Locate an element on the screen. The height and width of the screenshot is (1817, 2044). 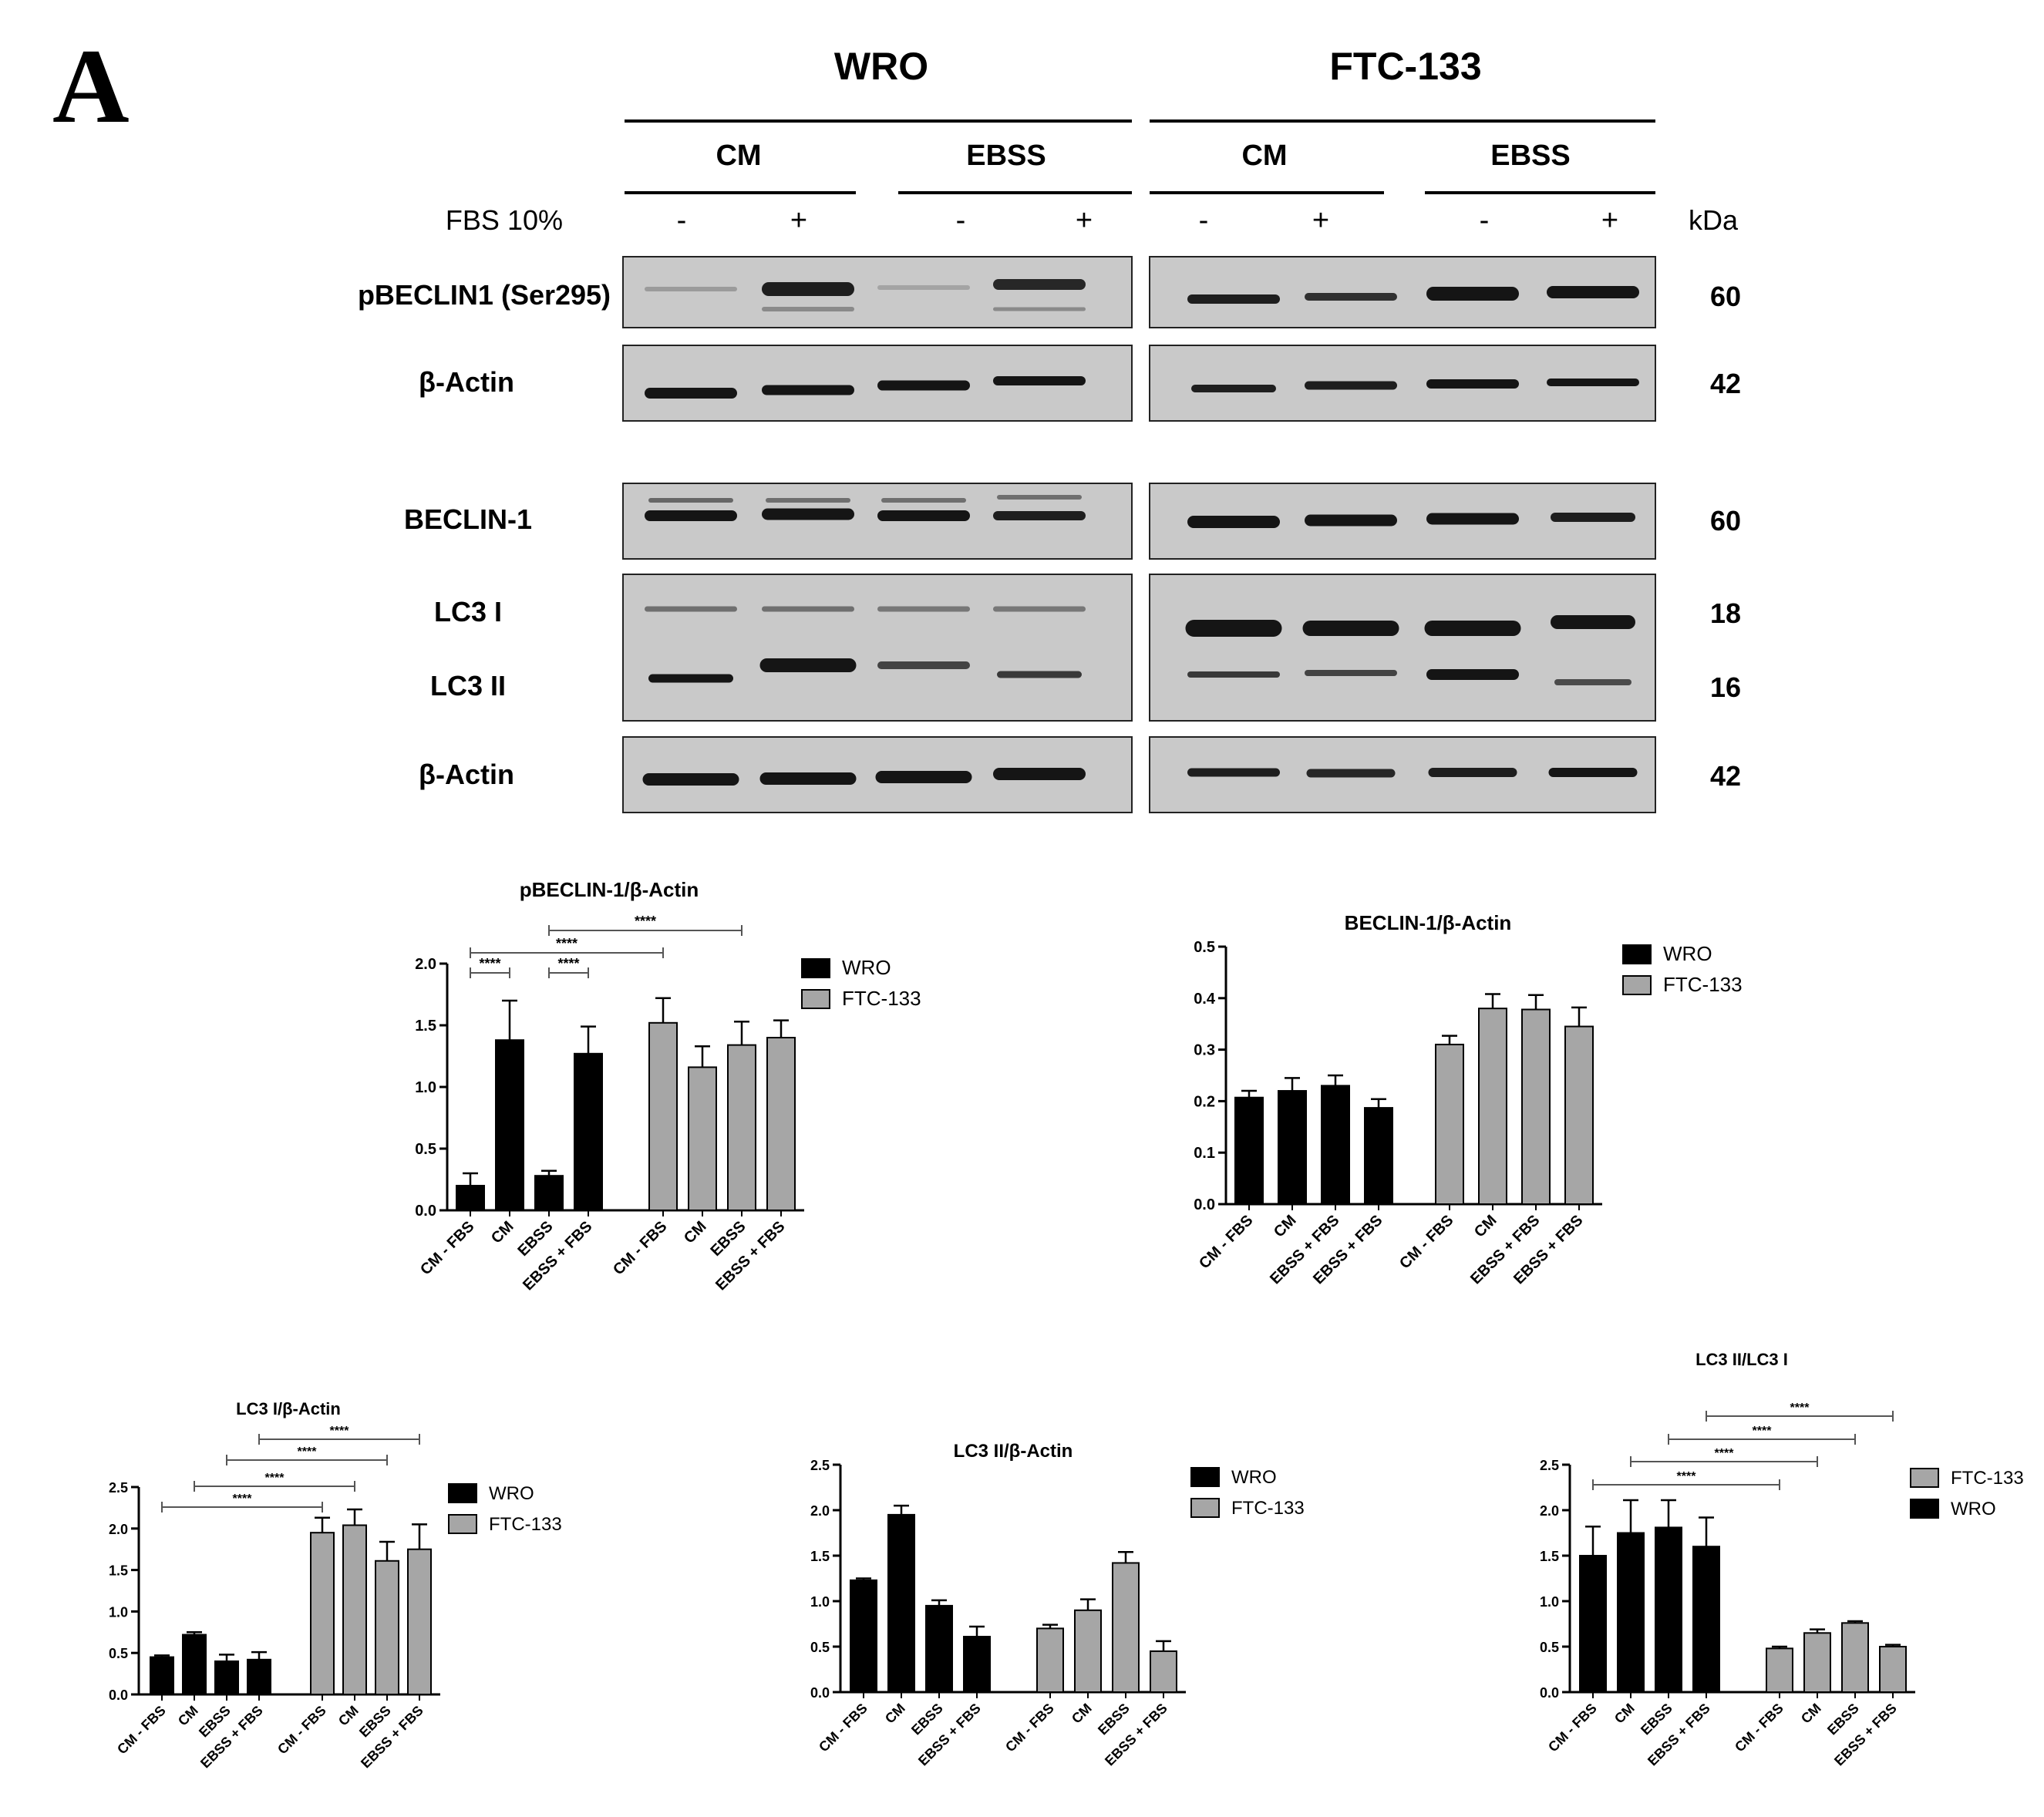
y-tick-label: 2.0 is located at coordinates (425, 964).